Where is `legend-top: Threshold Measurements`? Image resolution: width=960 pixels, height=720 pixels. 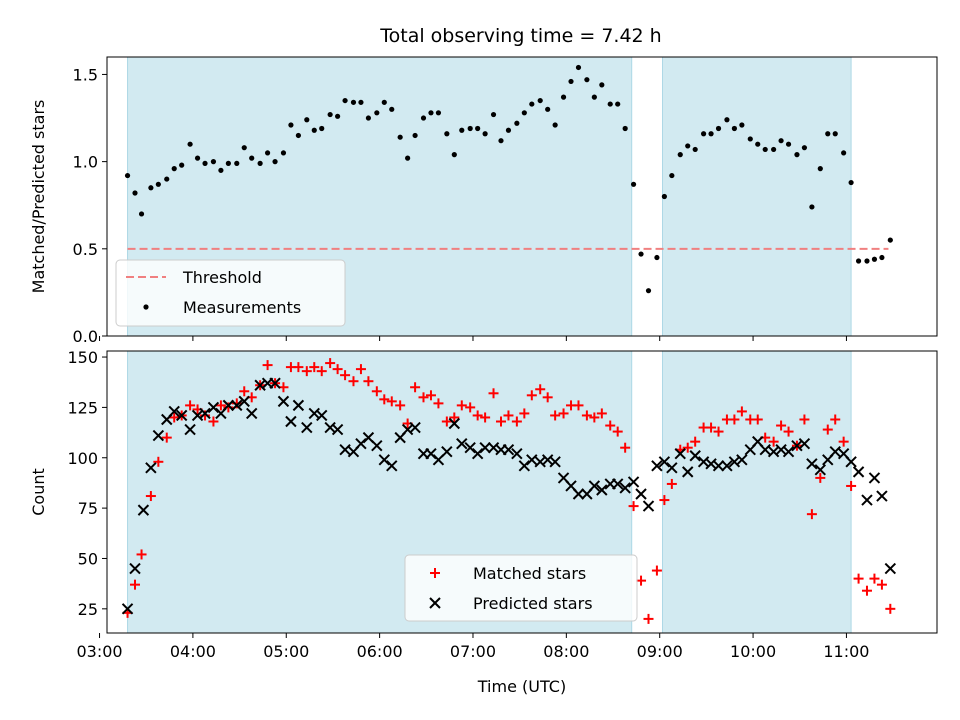
legend-top: Threshold Measurements is located at coordinates (230, 293).